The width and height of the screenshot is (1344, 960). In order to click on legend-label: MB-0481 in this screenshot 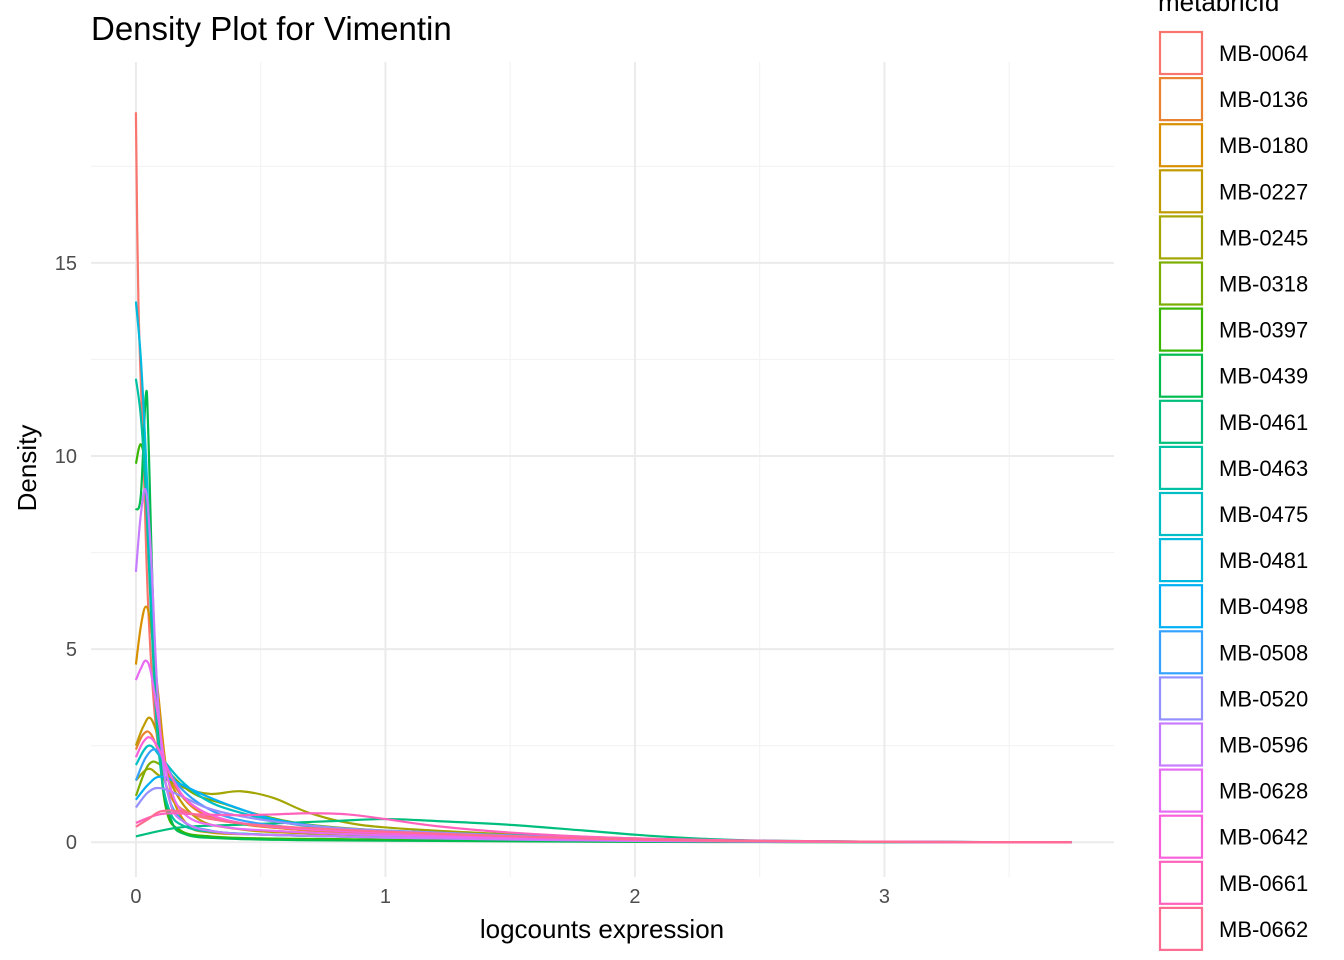, I will do `click(1263, 560)`.